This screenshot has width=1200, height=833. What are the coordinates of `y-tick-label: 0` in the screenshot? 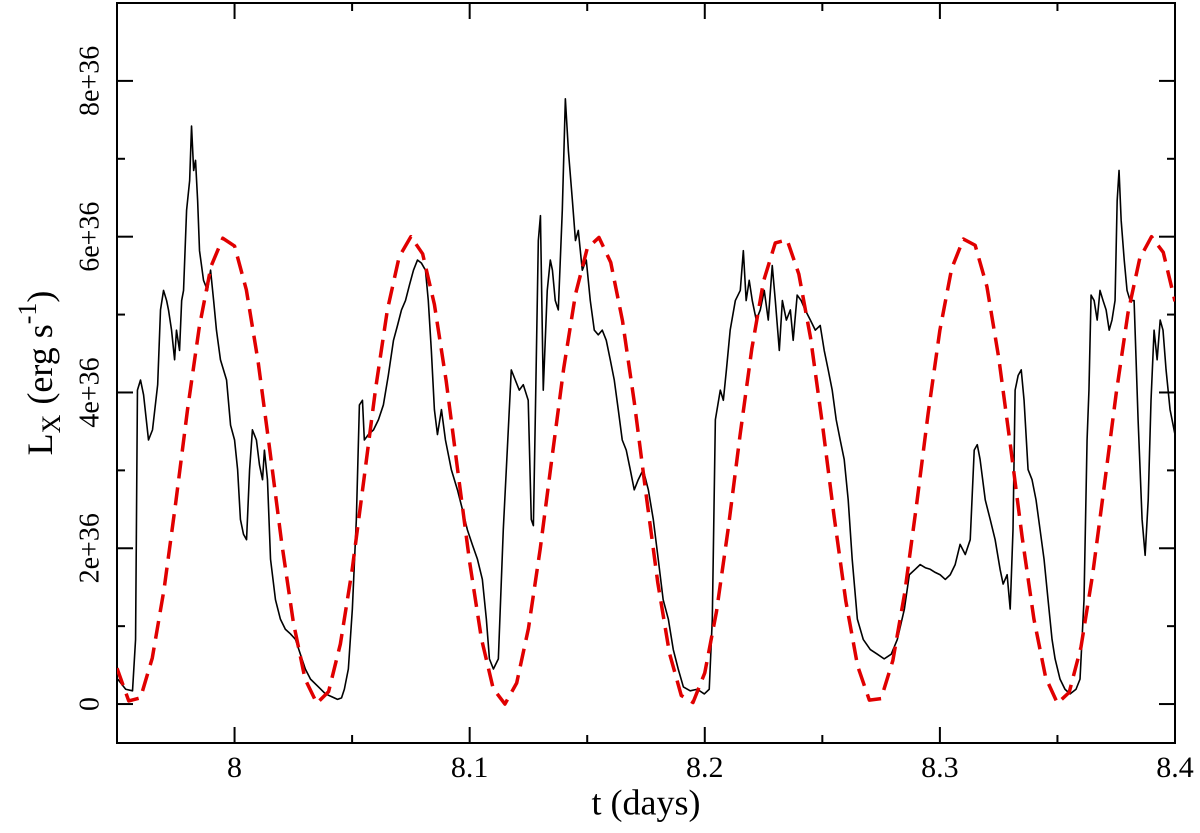 It's located at (89, 704).